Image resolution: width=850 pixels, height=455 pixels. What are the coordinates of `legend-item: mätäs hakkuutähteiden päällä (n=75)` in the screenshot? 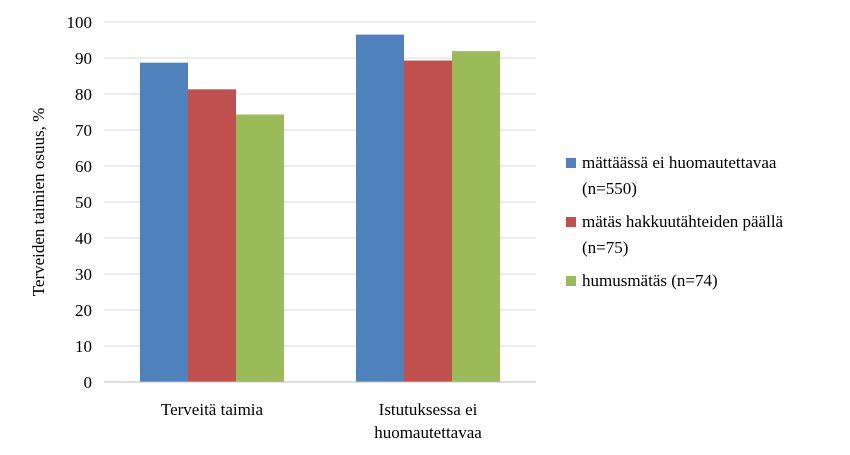 It's located at (706, 235).